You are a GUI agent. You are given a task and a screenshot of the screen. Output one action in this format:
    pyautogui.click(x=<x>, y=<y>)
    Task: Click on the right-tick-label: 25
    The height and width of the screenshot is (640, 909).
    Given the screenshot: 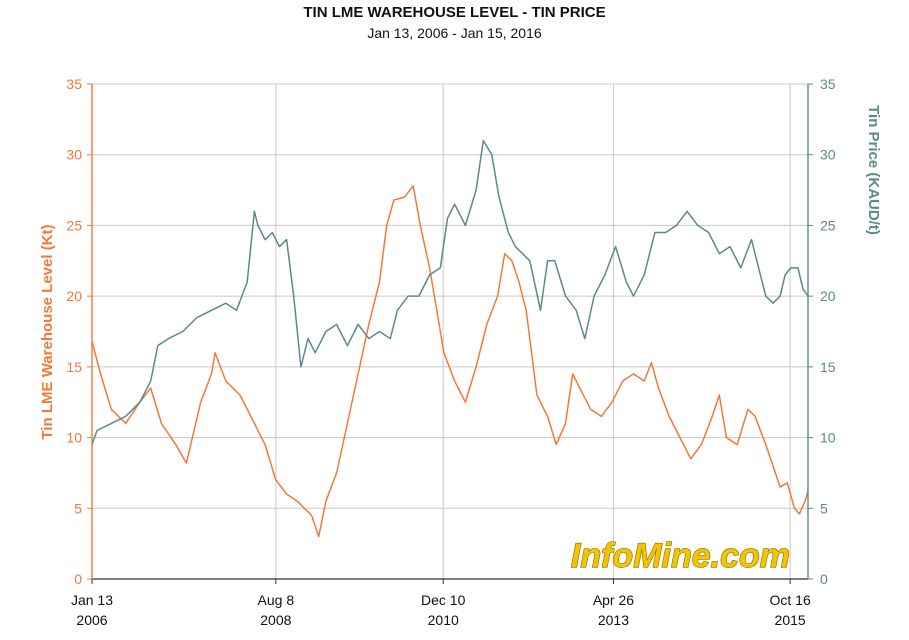 What is the action you would take?
    pyautogui.click(x=828, y=225)
    